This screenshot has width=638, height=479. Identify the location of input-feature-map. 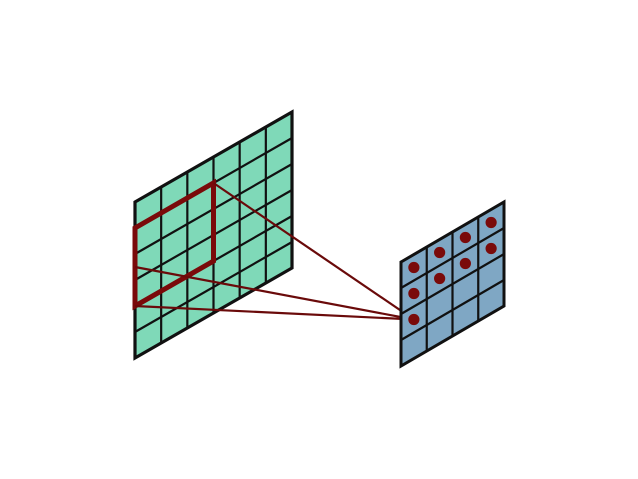
(213, 235).